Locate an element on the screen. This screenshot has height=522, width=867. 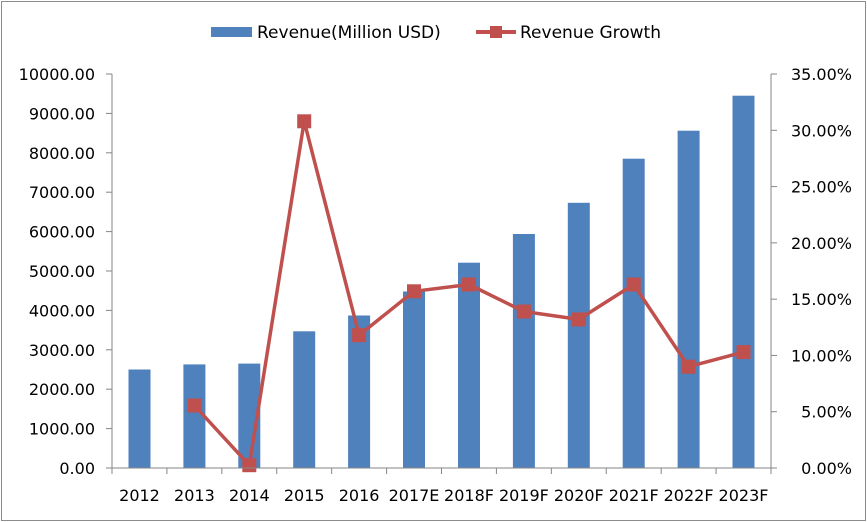
x-tick-label-2017E: 2017E is located at coordinates (414, 495).